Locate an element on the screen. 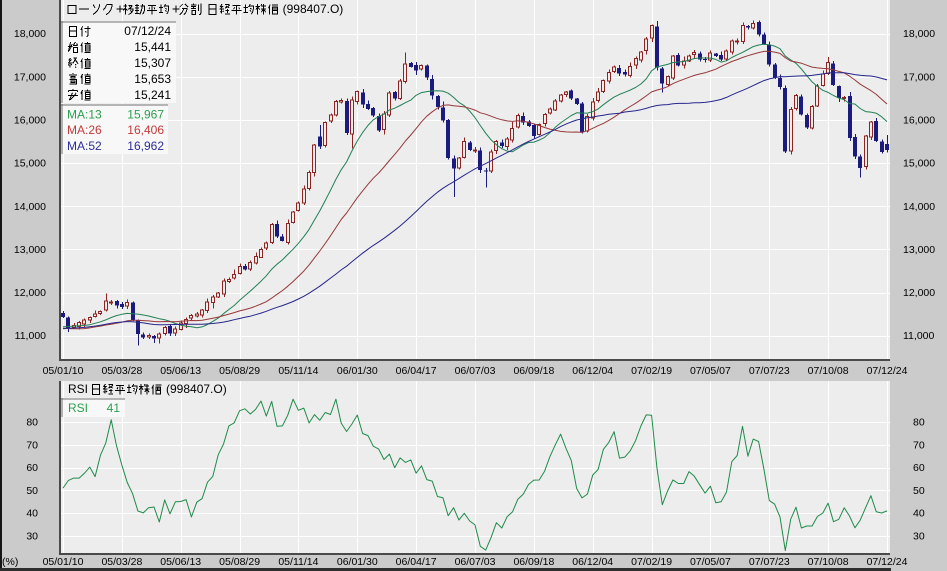 The image size is (947, 571). svg-text: 15,967 is located at coordinates (145, 115).